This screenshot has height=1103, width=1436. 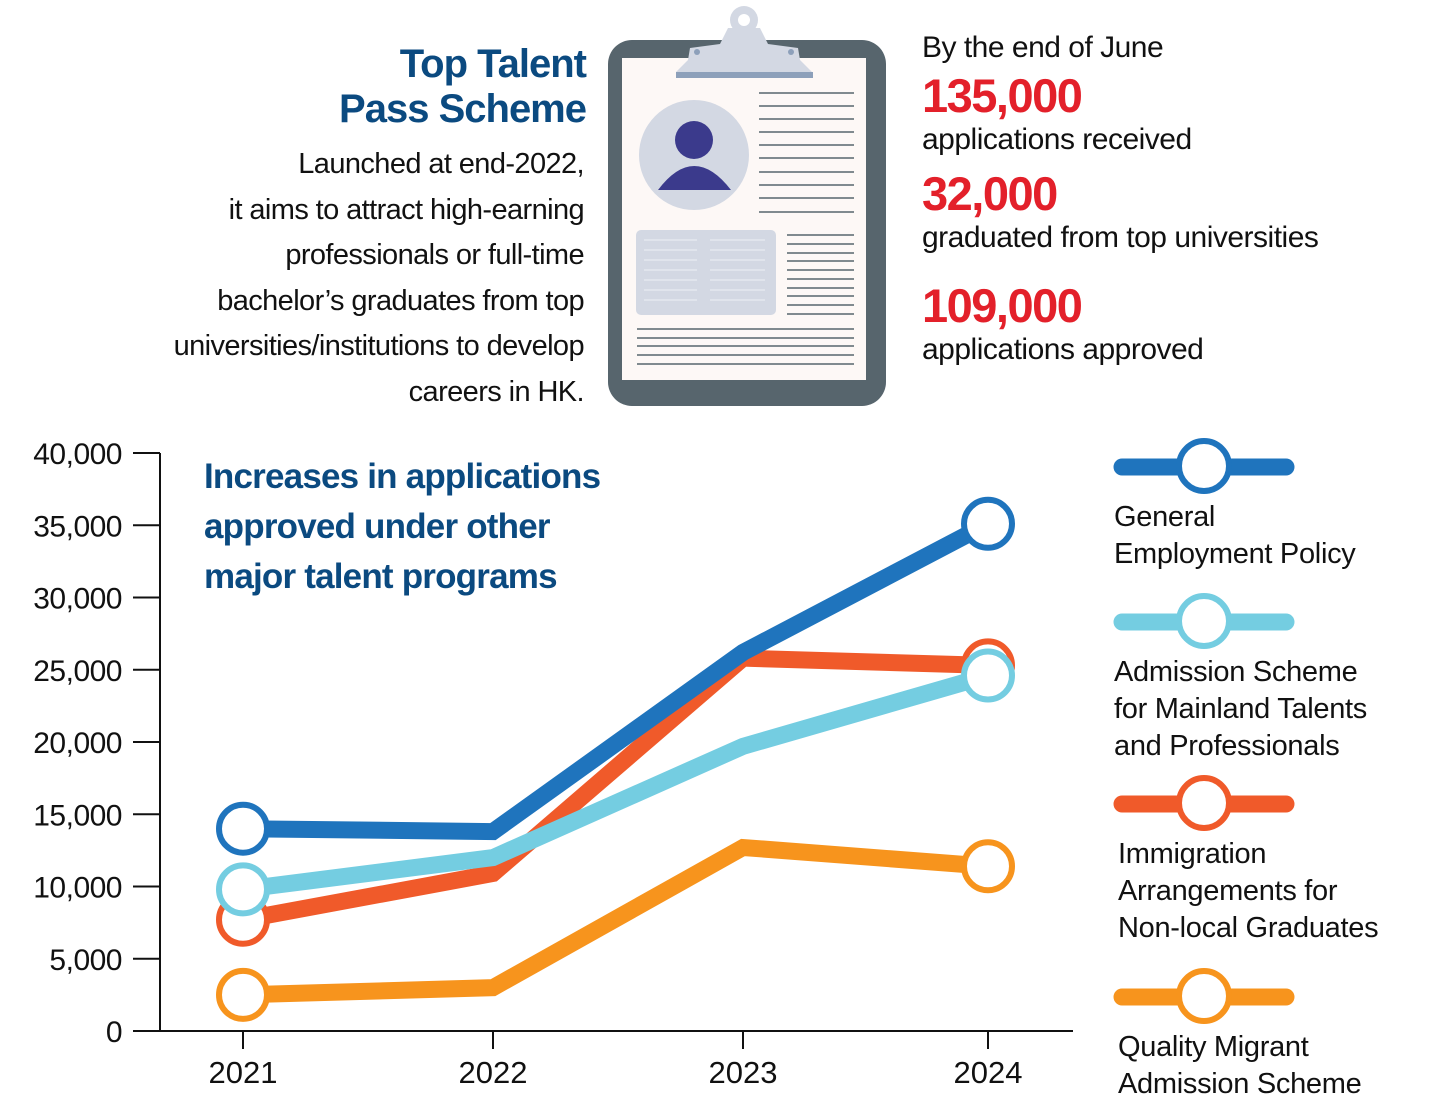 What do you see at coordinates (1227, 746) in the screenshot?
I see `legend-label-line: and Professionals` at bounding box center [1227, 746].